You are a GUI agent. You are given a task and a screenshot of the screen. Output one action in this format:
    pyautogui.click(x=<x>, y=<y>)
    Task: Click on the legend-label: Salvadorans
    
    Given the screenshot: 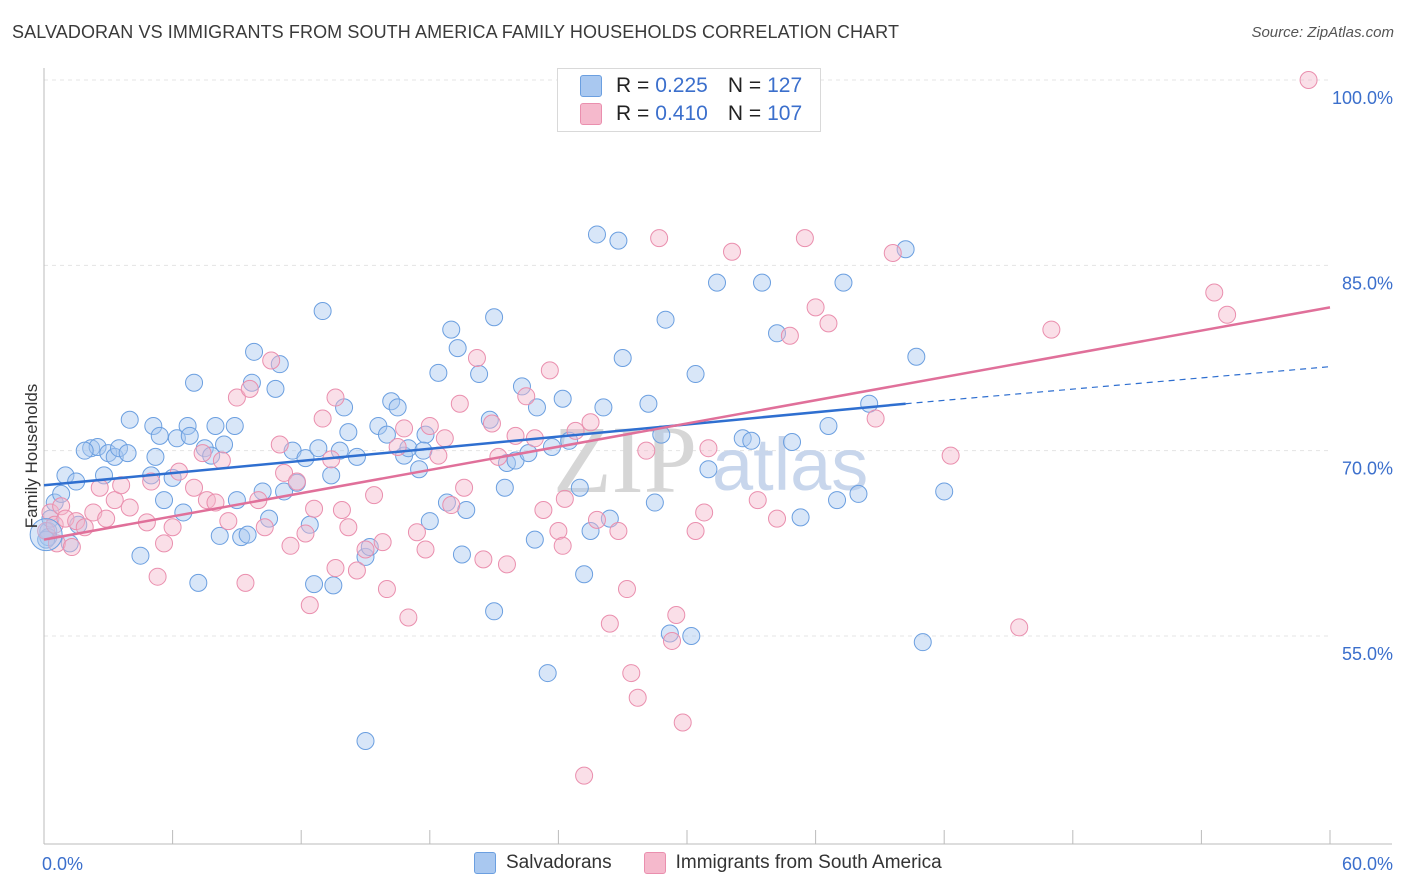 What is the action you would take?
    pyautogui.click(x=559, y=862)
    